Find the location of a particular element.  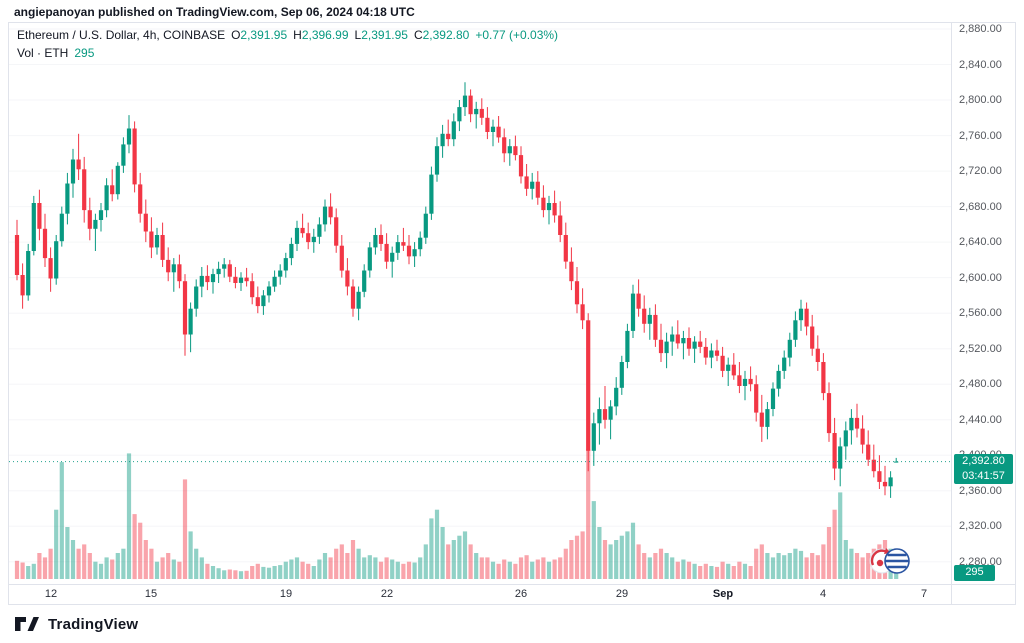

price-axis-label: 2,800.00 is located at coordinates (980, 100).